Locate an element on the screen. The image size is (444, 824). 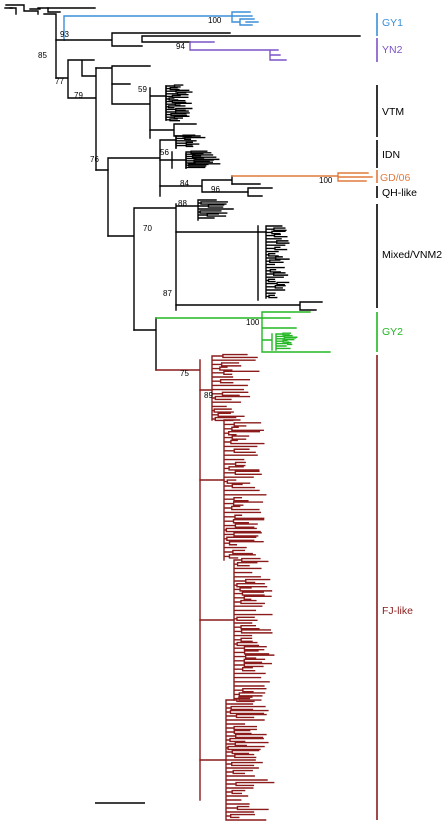
bootstrap-label: 75 is located at coordinates (184, 373).